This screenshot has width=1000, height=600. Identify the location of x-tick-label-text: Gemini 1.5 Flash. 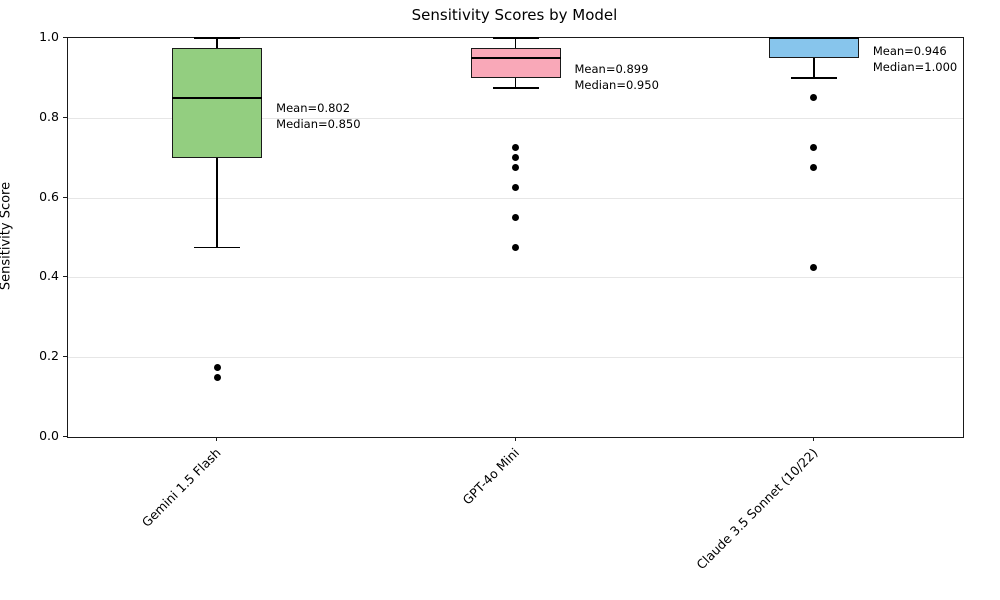
(181, 487).